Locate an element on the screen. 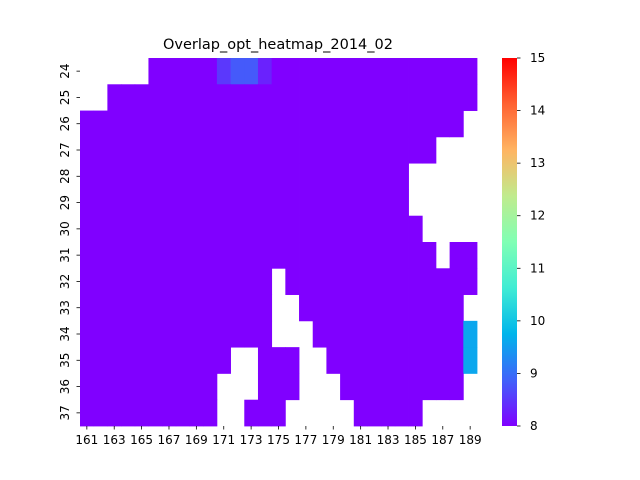 The height and width of the screenshot is (480, 640). colorbar-tick-label: 8 is located at coordinates (534, 426).